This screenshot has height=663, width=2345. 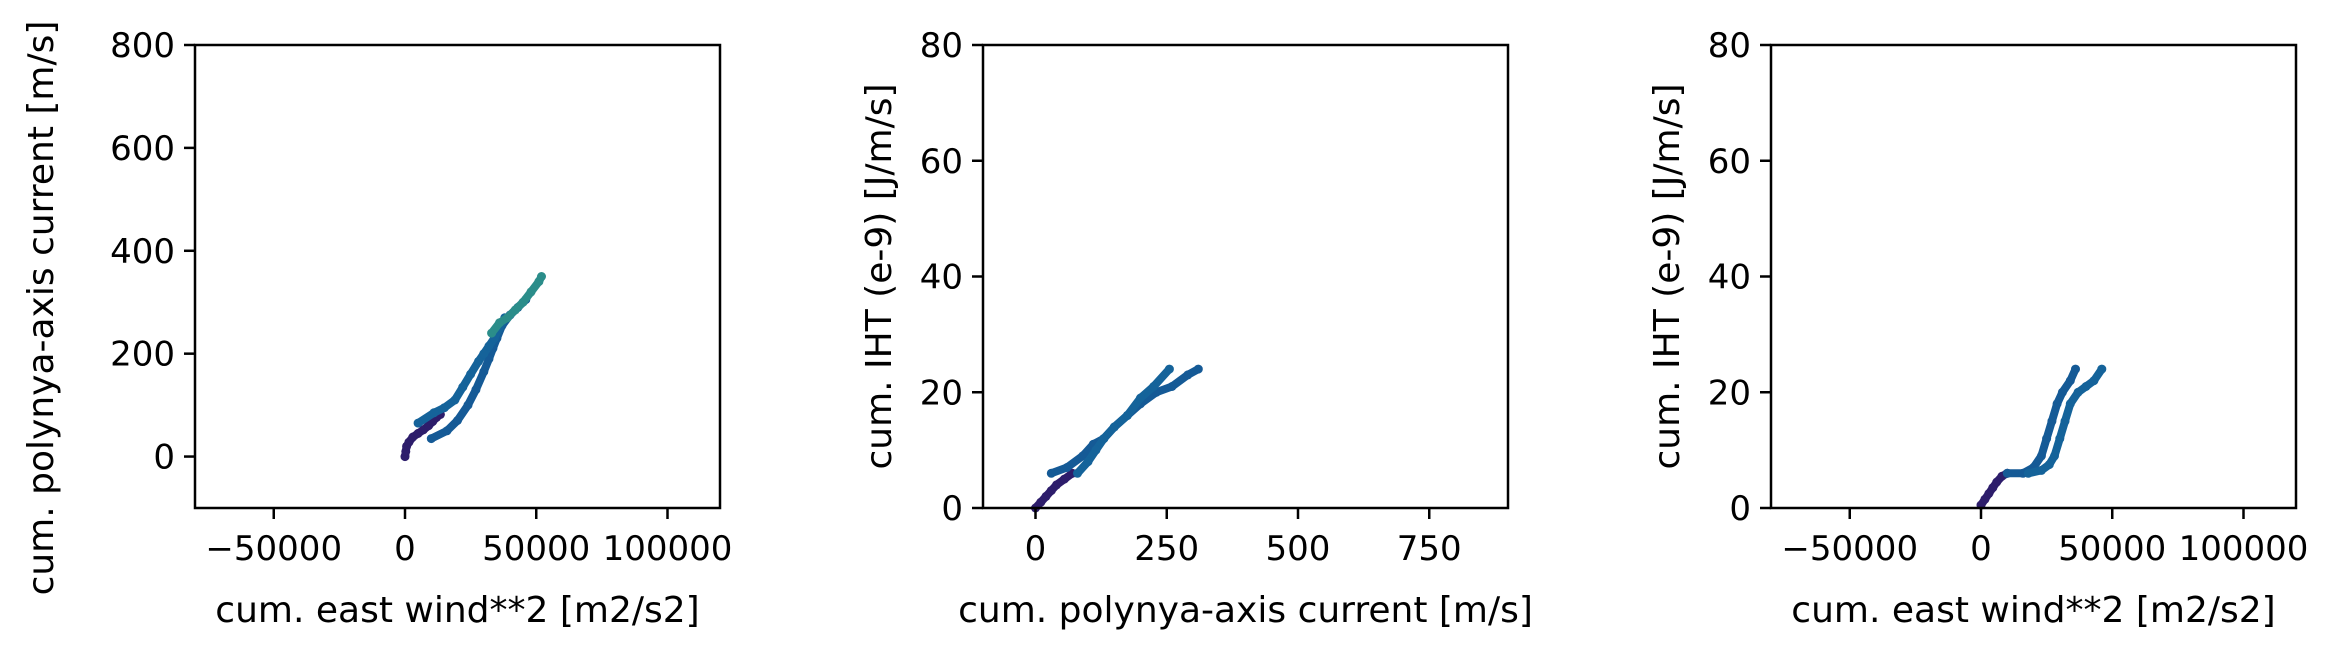 What do you see at coordinates (1245, 610) in the screenshot?
I see `x-axis-label: cum. polynya-axis current [m/s]` at bounding box center [1245, 610].